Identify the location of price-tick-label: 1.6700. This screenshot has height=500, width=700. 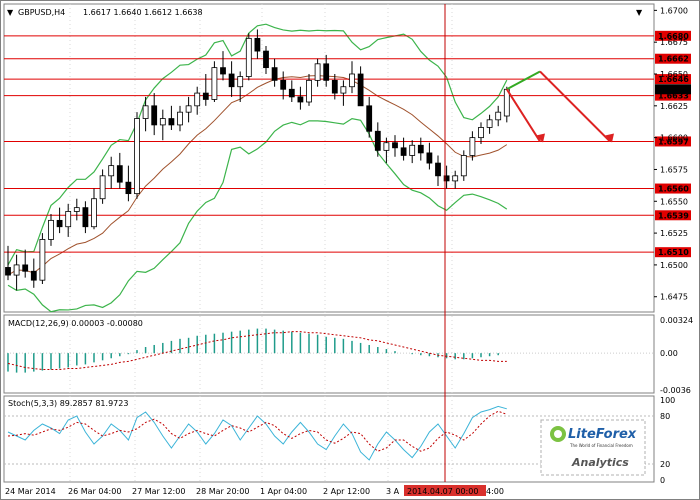
(674, 10).